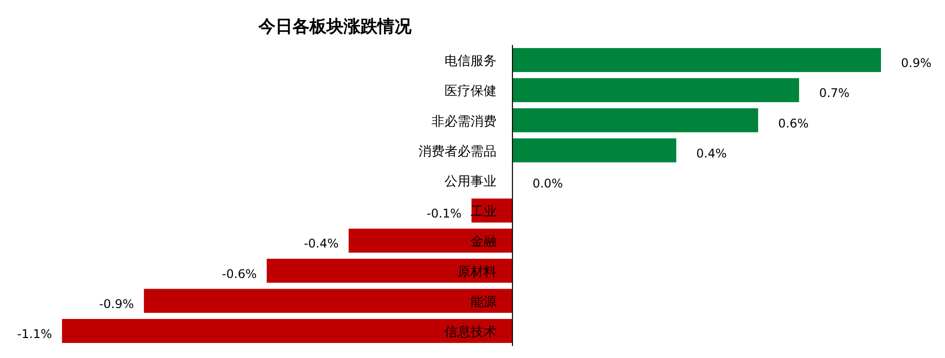 This screenshot has height=358, width=945. What do you see at coordinates (470, 182) in the screenshot?
I see `y-tick-label: 公用事业` at bounding box center [470, 182].